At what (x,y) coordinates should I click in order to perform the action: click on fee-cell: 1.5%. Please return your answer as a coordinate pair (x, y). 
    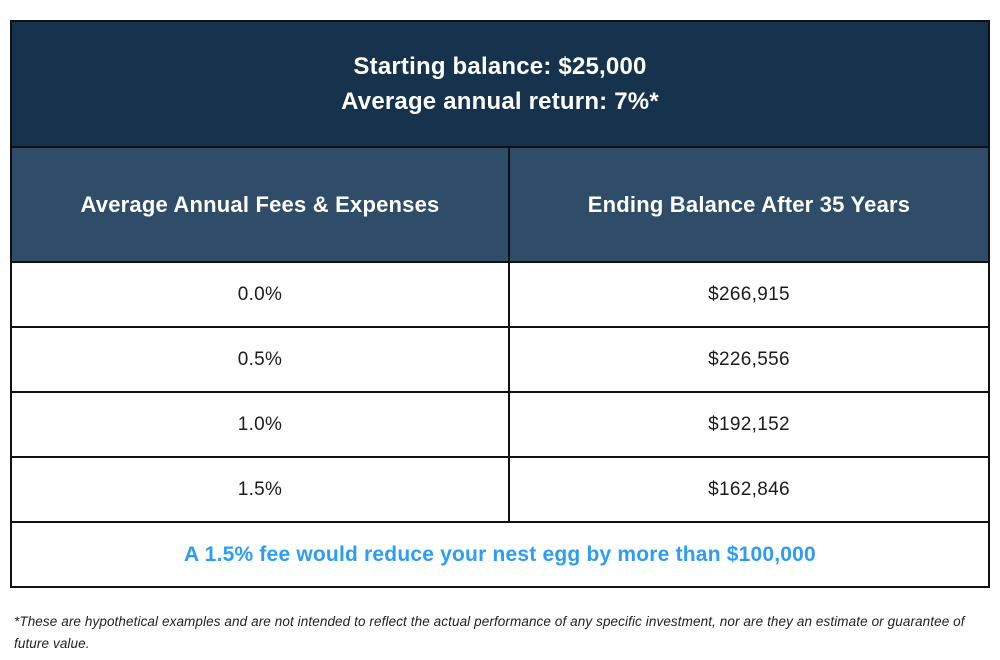
    Looking at the image, I should click on (261, 489).